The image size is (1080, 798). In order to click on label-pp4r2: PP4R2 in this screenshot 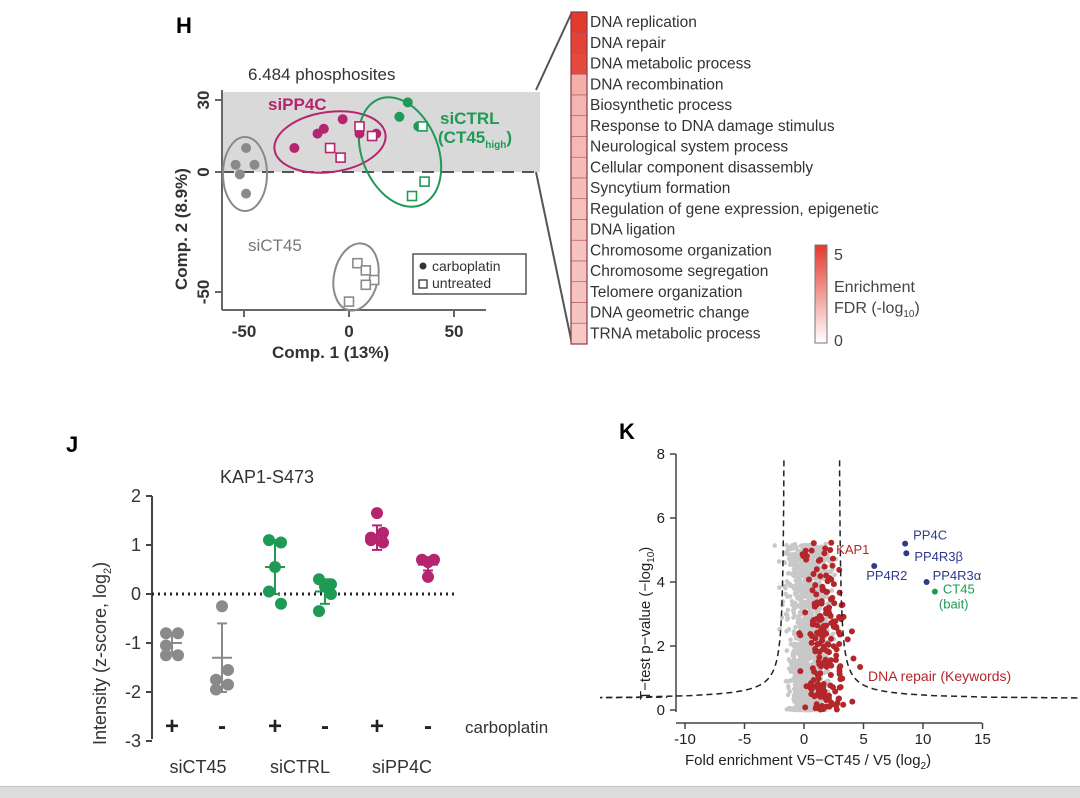, I will do `click(886, 575)`.